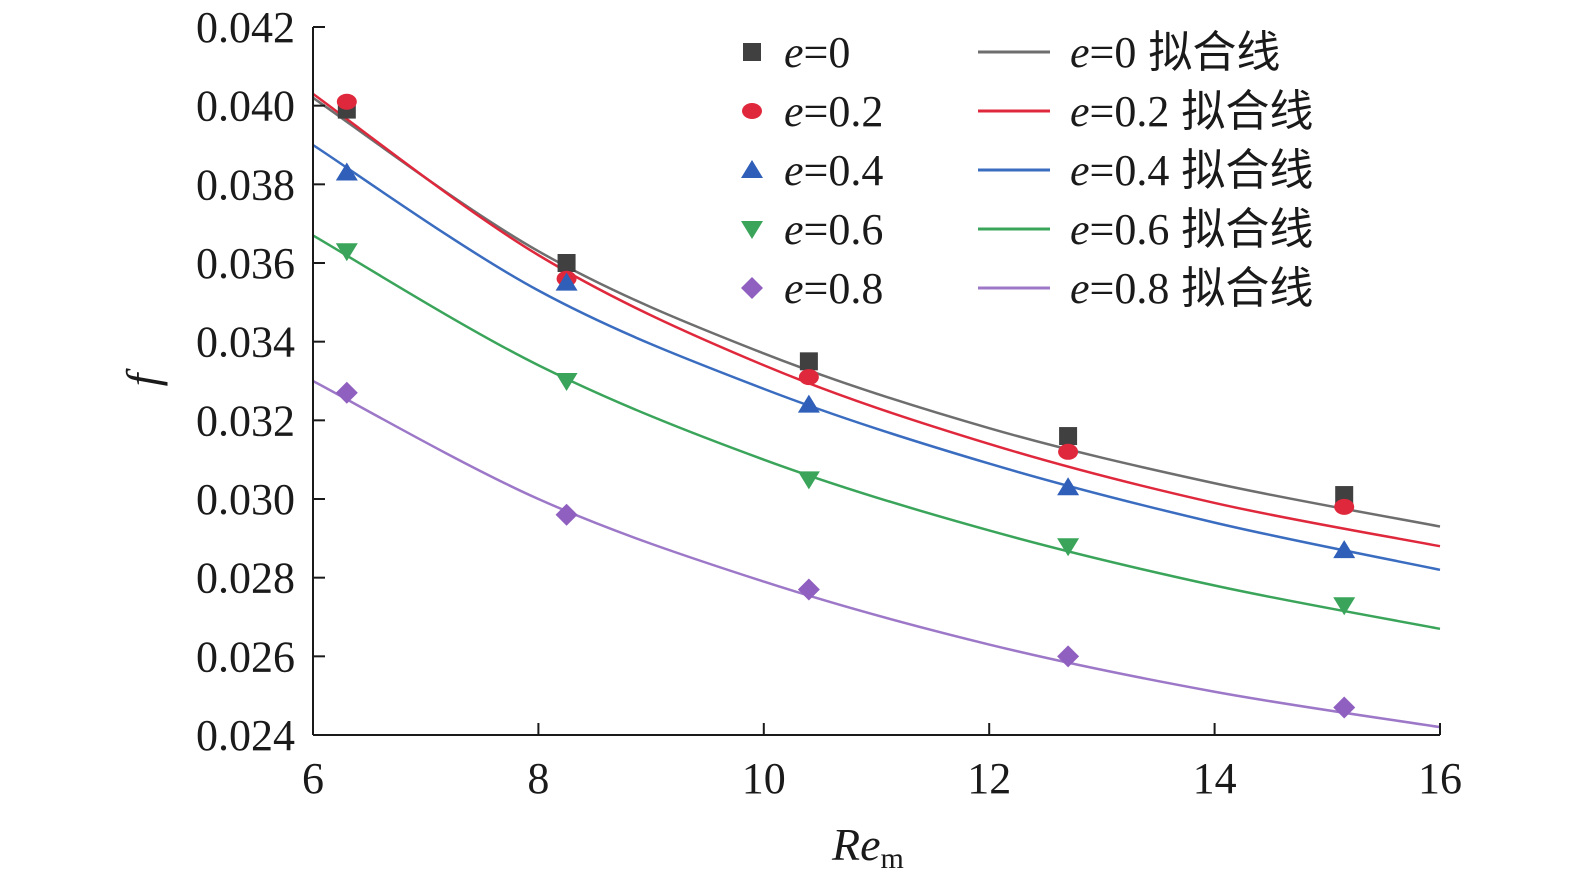  I want to click on x-tick-label: 12, so click(989, 778).